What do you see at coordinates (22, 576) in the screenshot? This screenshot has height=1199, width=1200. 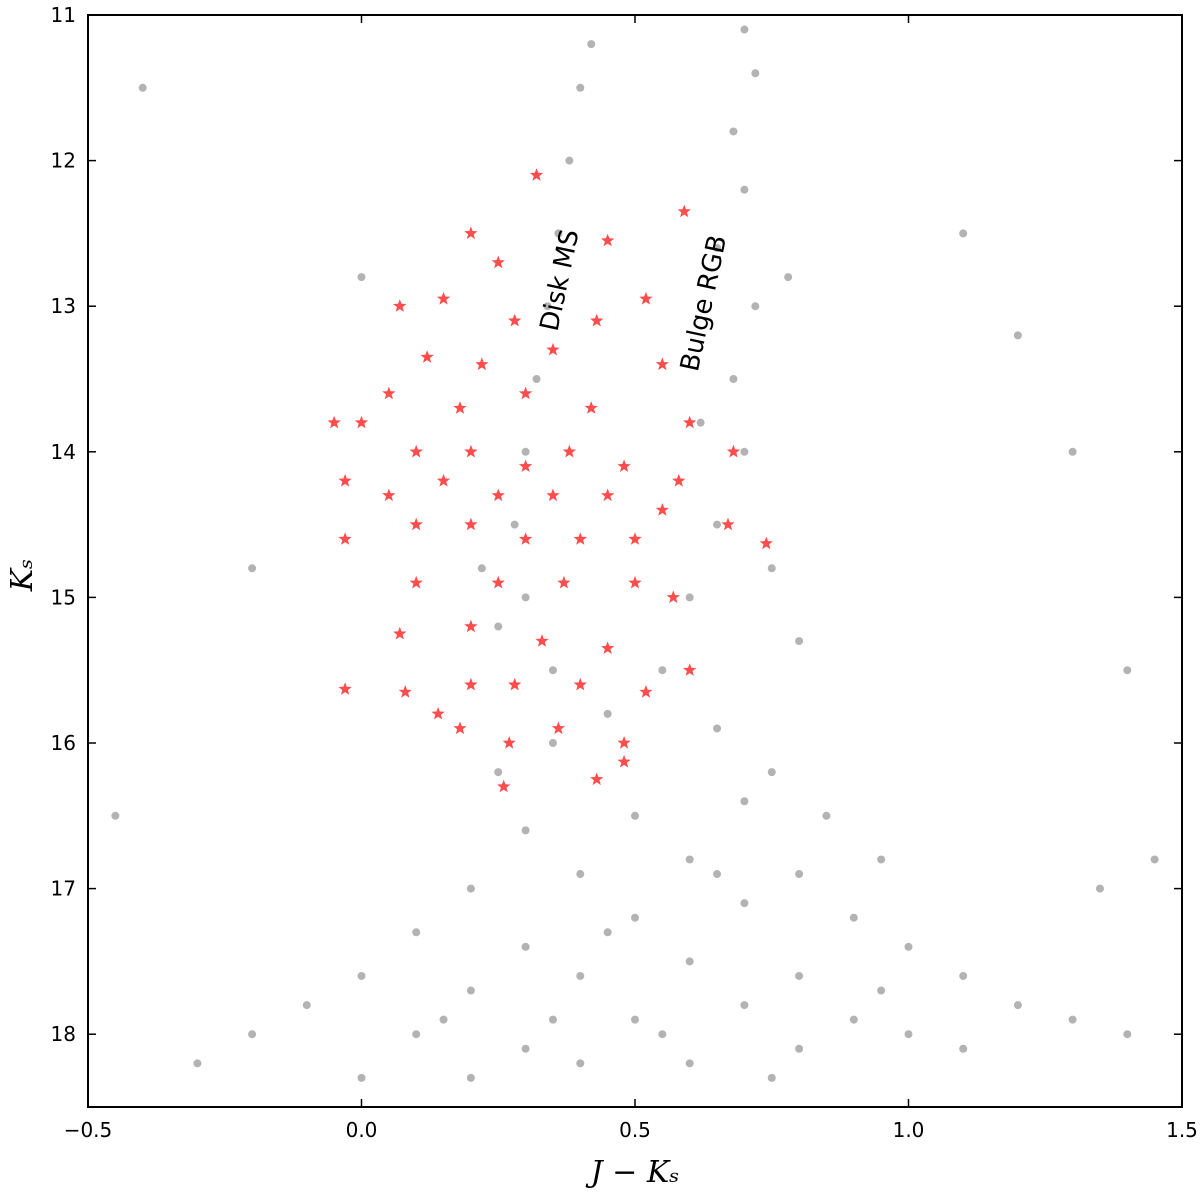 I see `y-axis-label: Kₛ` at bounding box center [22, 576].